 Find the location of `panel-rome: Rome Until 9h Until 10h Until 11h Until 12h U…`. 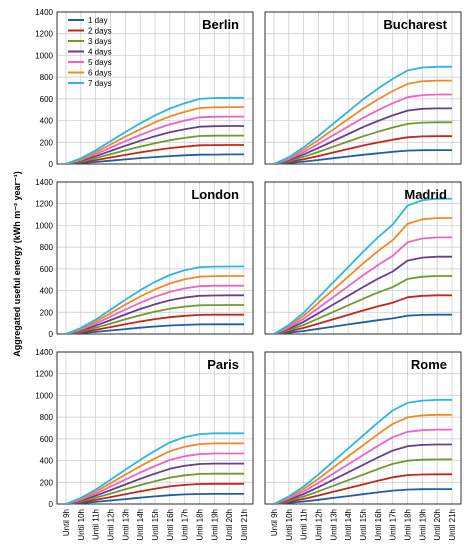

panel-rome: Rome Until 9h Until 10h Until 11h Until 12h U… is located at coordinates (363, 446).